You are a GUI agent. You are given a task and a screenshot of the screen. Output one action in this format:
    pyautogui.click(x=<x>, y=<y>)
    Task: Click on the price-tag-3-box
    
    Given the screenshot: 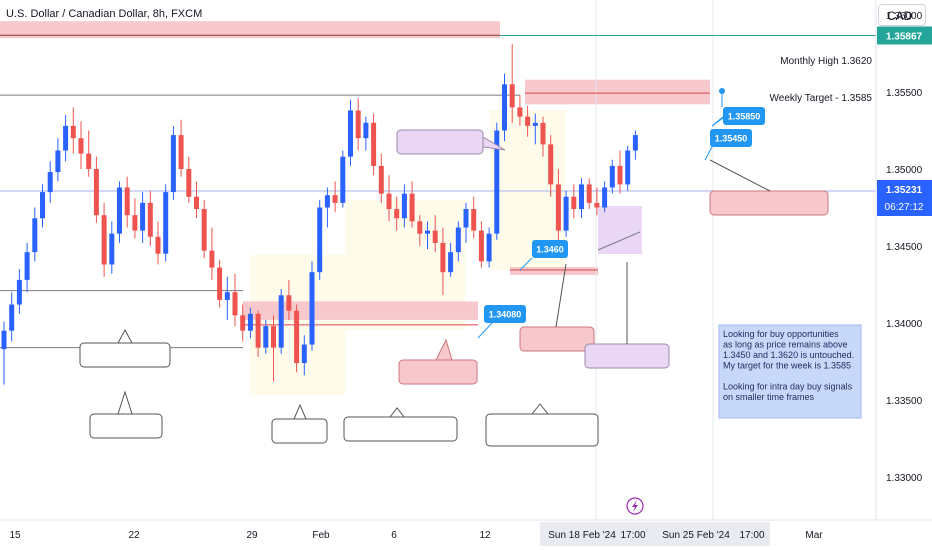 What is the action you would take?
    pyautogui.click(x=505, y=314)
    